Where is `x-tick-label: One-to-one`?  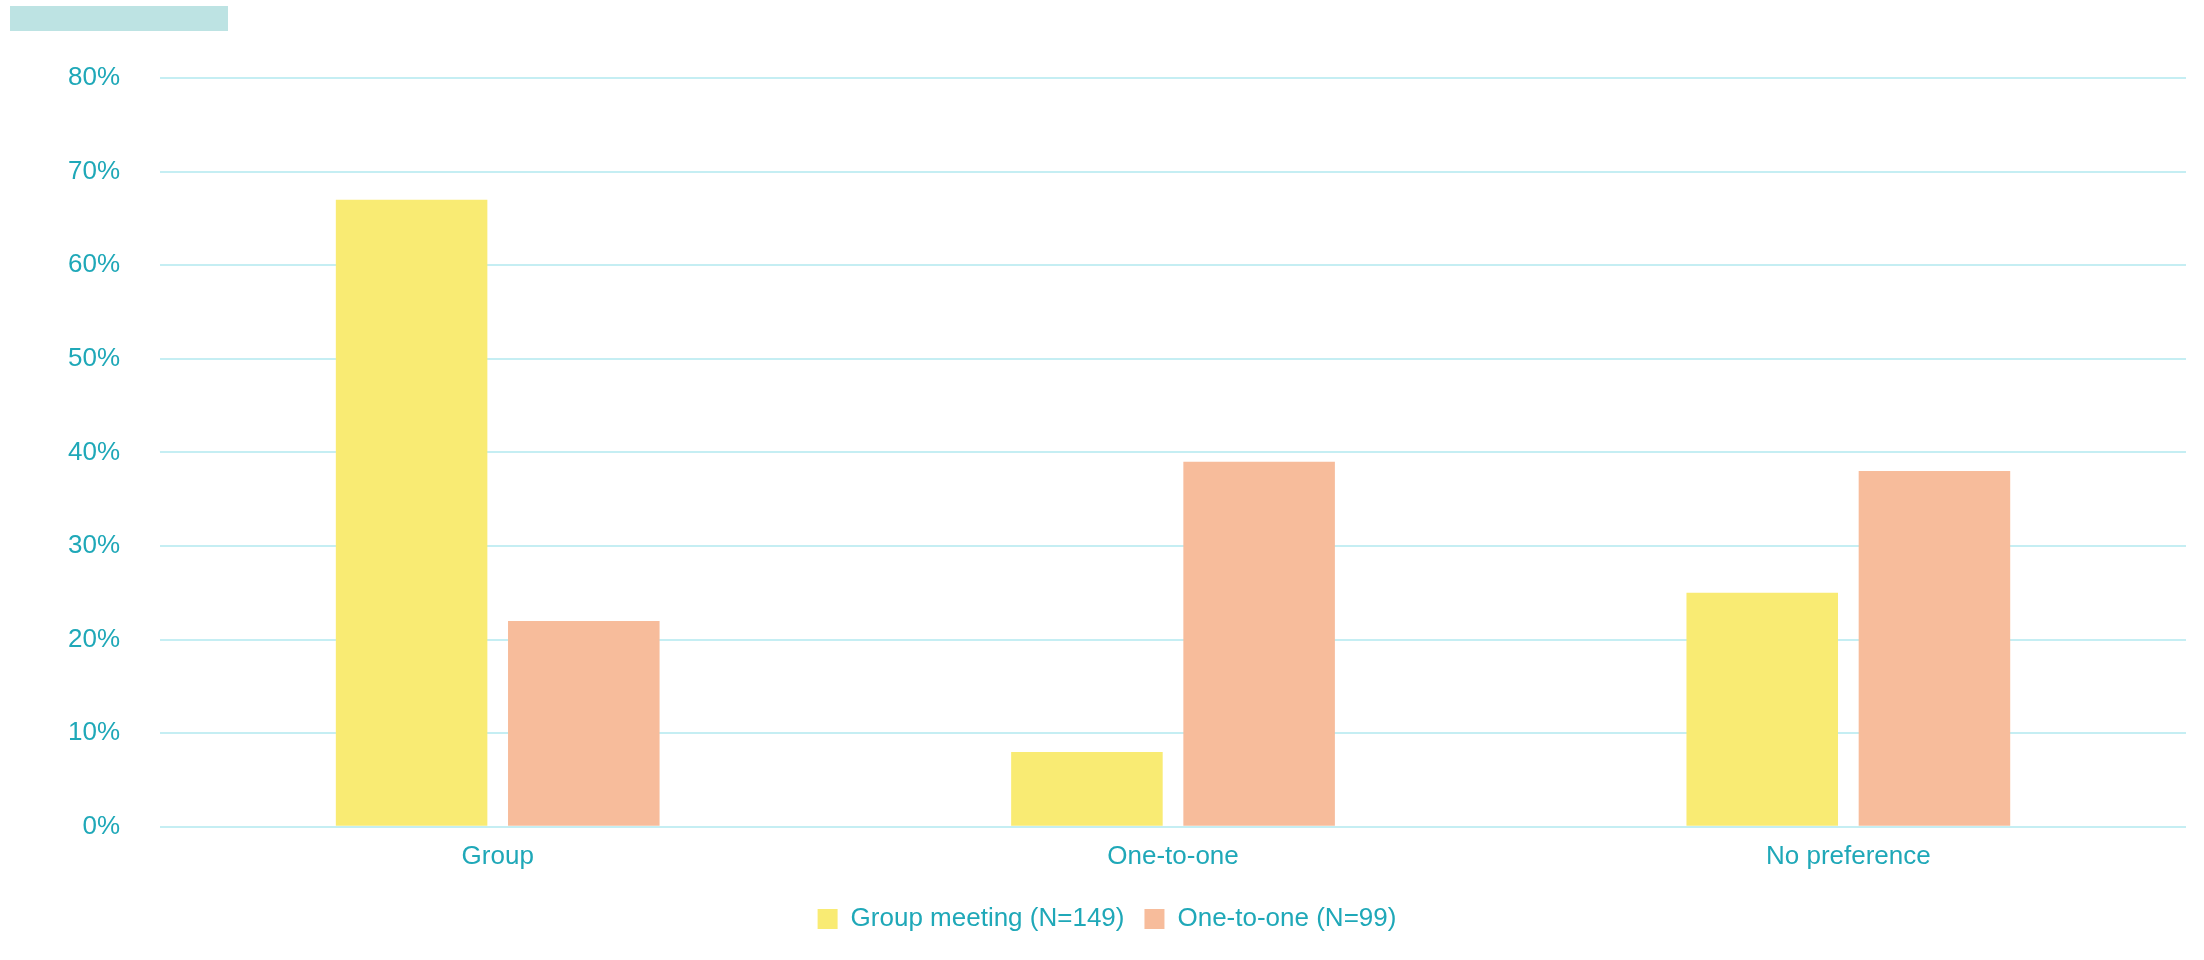
x-tick-label: One-to-one is located at coordinates (1173, 854).